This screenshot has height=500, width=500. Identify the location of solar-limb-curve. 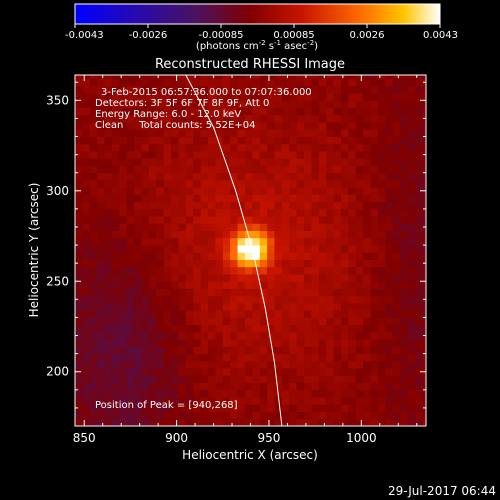
(234, 250).